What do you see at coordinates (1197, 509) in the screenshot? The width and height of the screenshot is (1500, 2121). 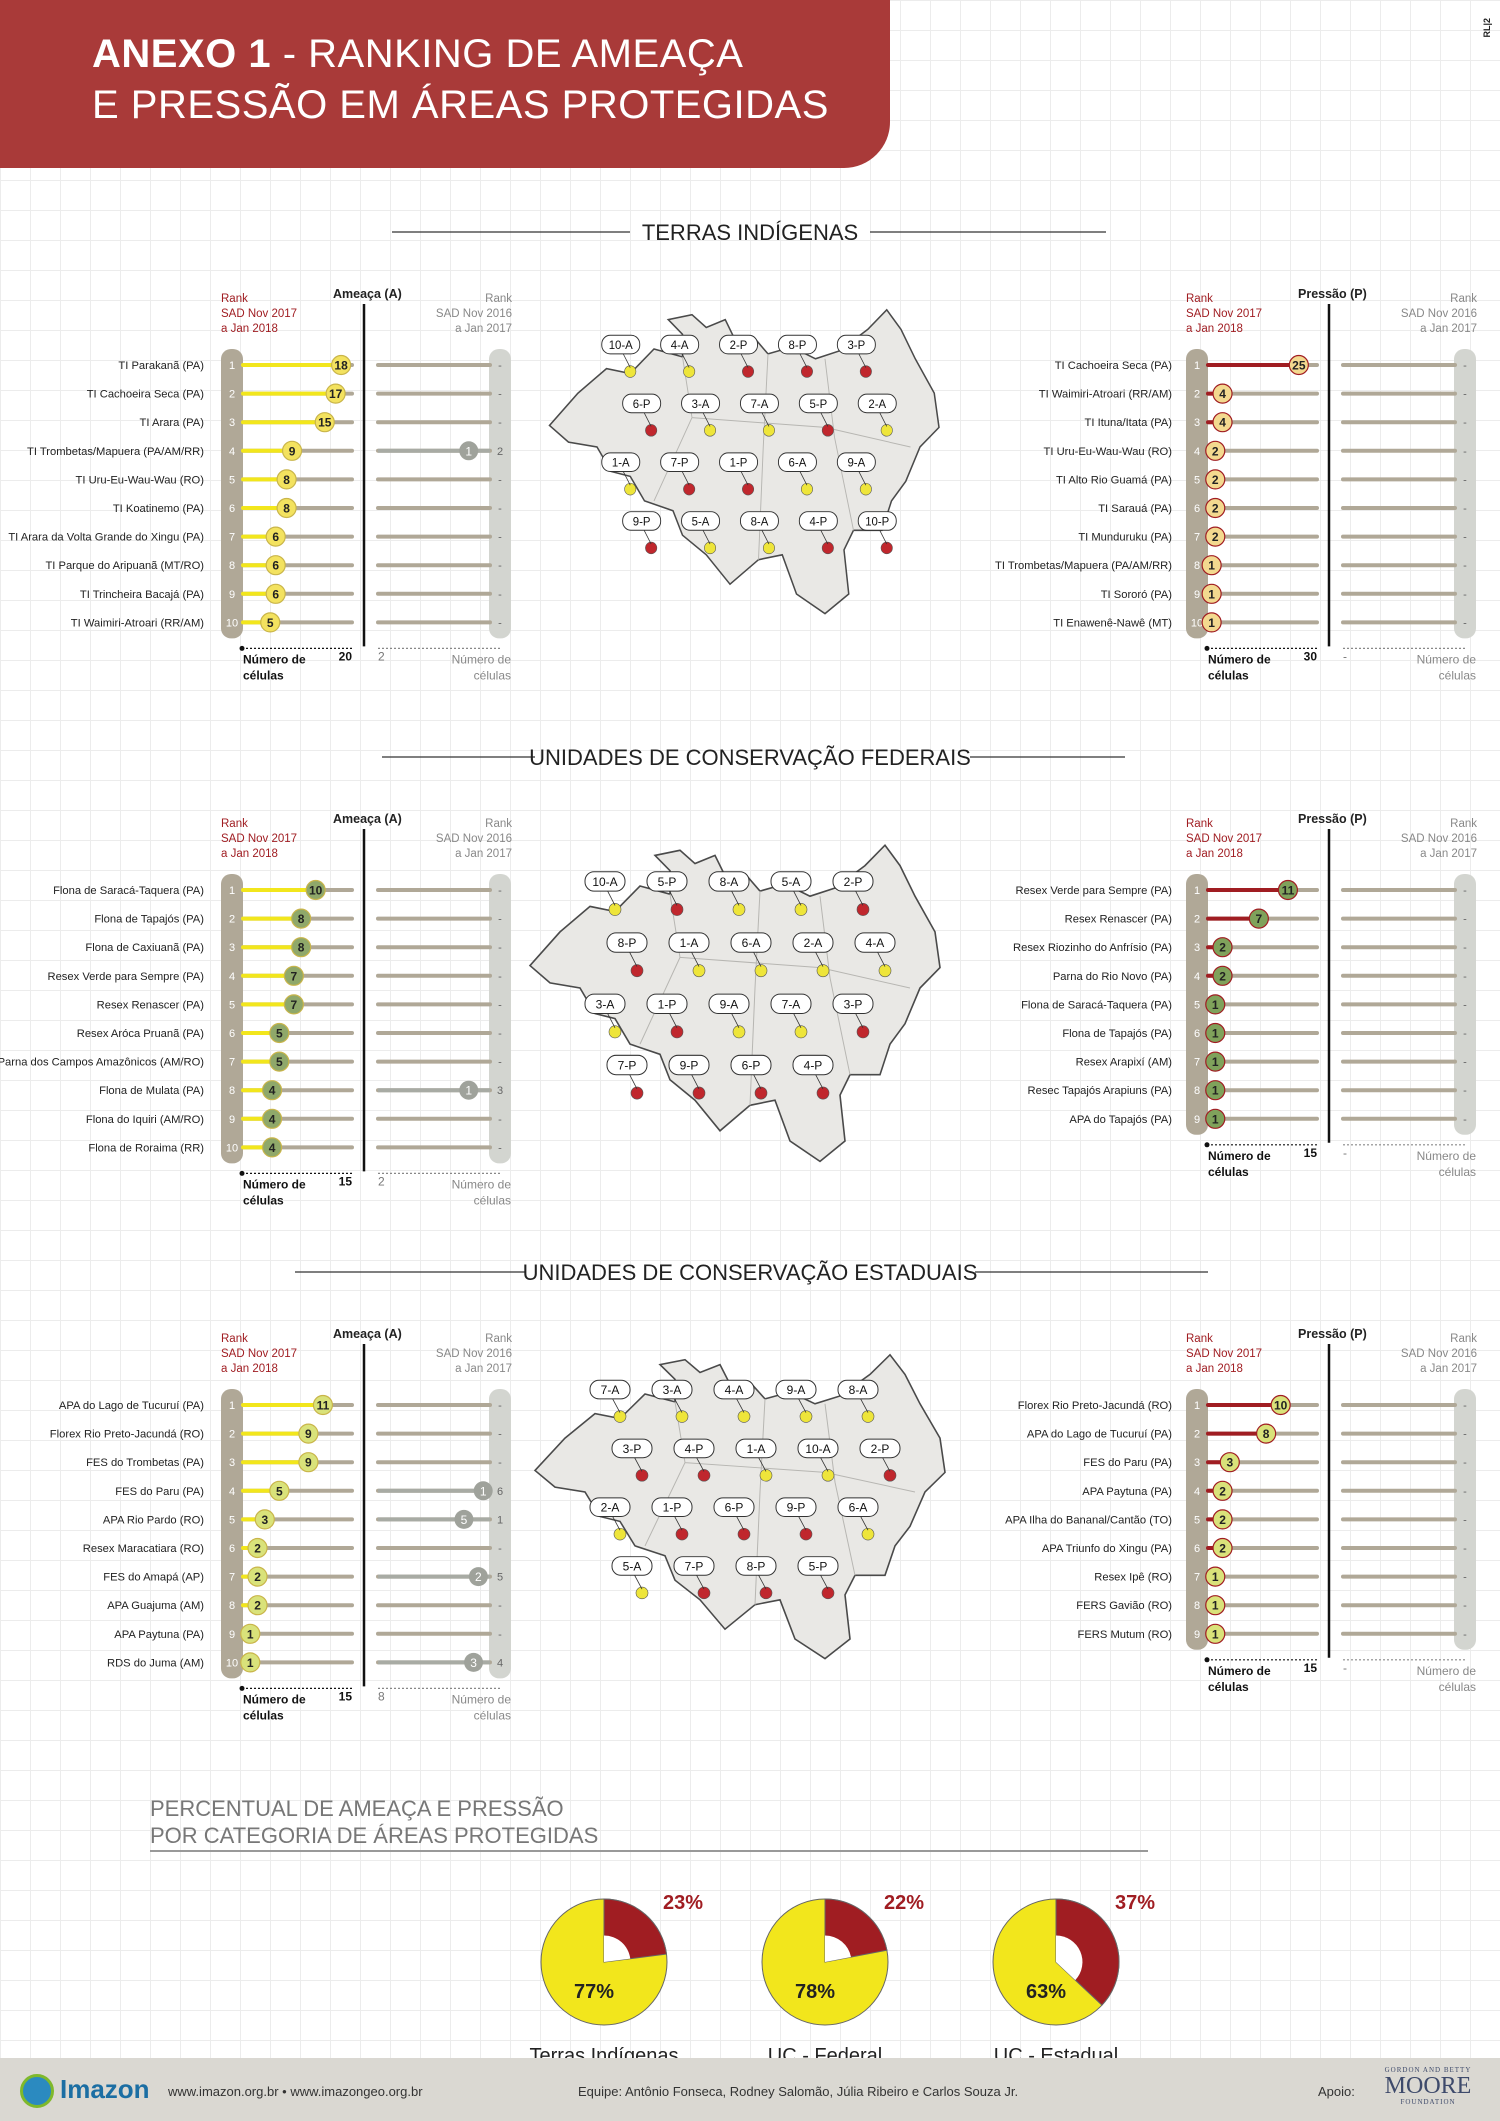 I see `rank-current: 6` at bounding box center [1197, 509].